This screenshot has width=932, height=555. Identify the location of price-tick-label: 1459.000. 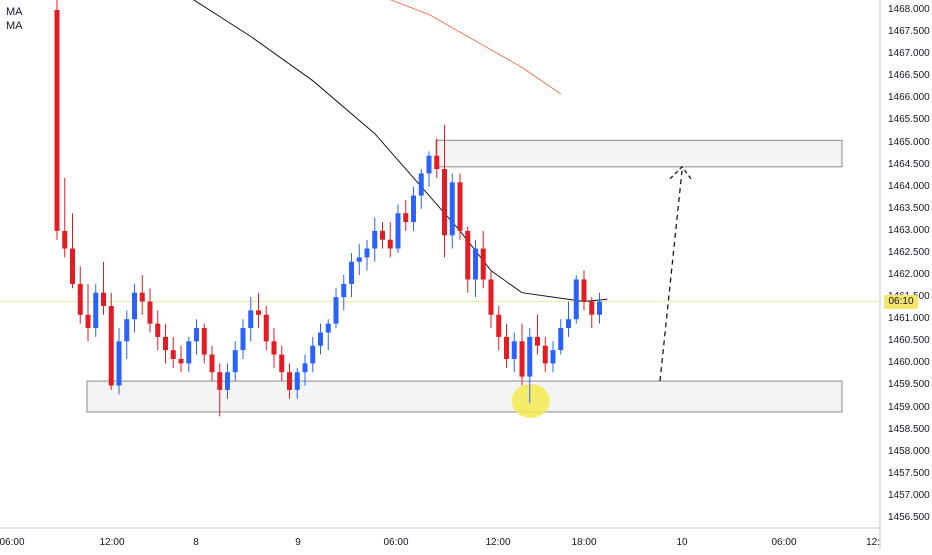
(909, 407).